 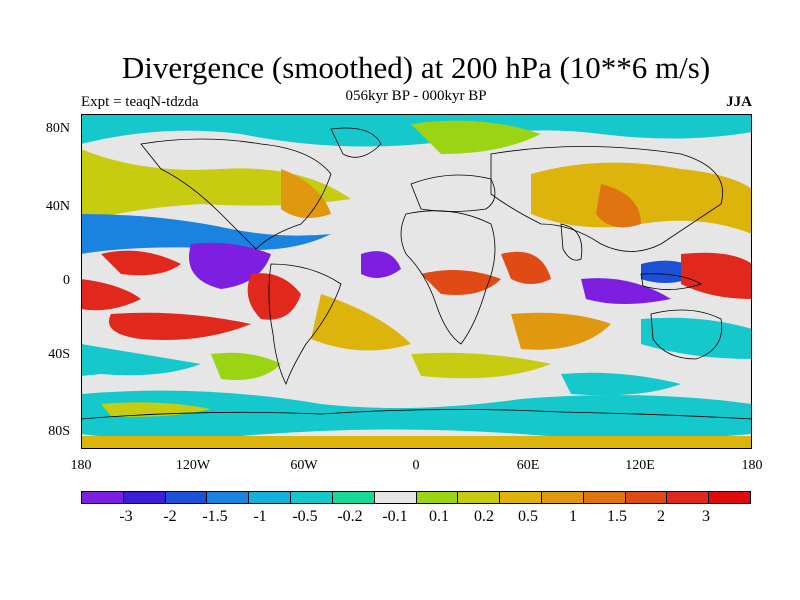 What do you see at coordinates (416, 96) in the screenshot?
I see `chart-subtitle: 056kyr BP - 000kyr BP` at bounding box center [416, 96].